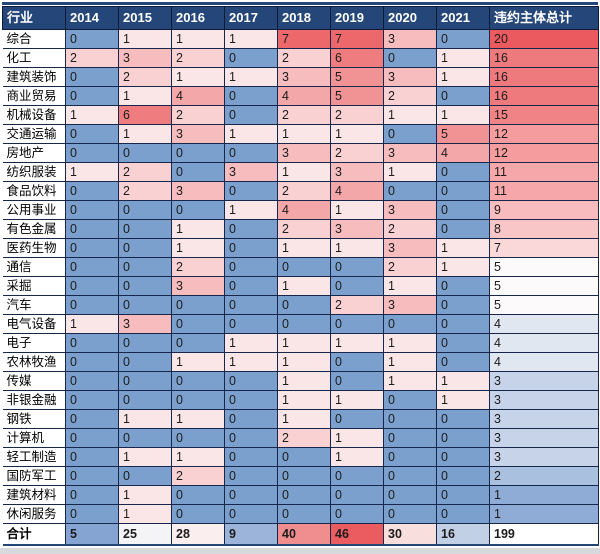 The height and width of the screenshot is (554, 600). What do you see at coordinates (34, 18) in the screenshot?
I see `col-header-industry: 行业` at bounding box center [34, 18].